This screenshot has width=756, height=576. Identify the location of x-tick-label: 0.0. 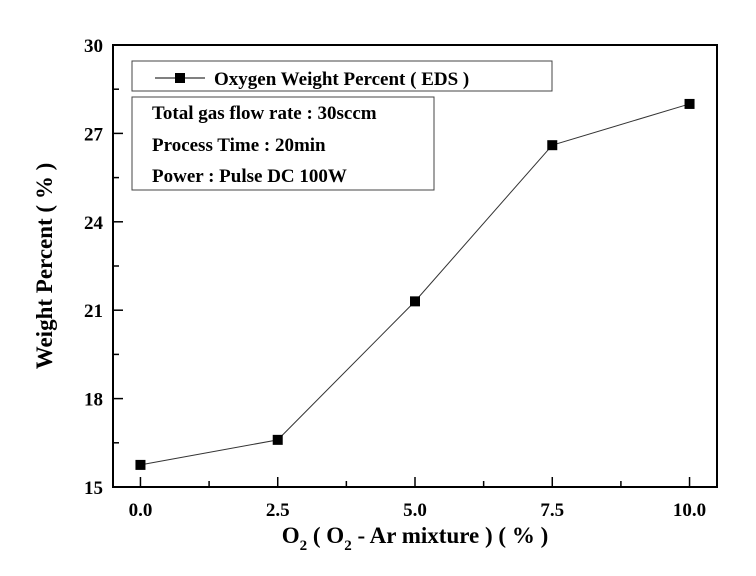
(141, 510).